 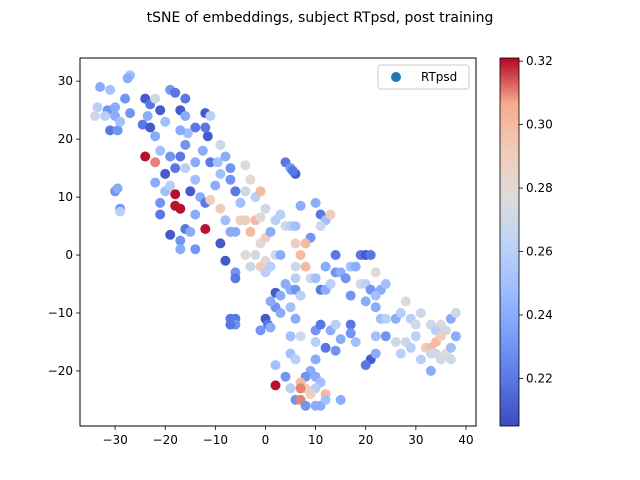 I want to click on legend: RTpsd, so click(x=423, y=77).